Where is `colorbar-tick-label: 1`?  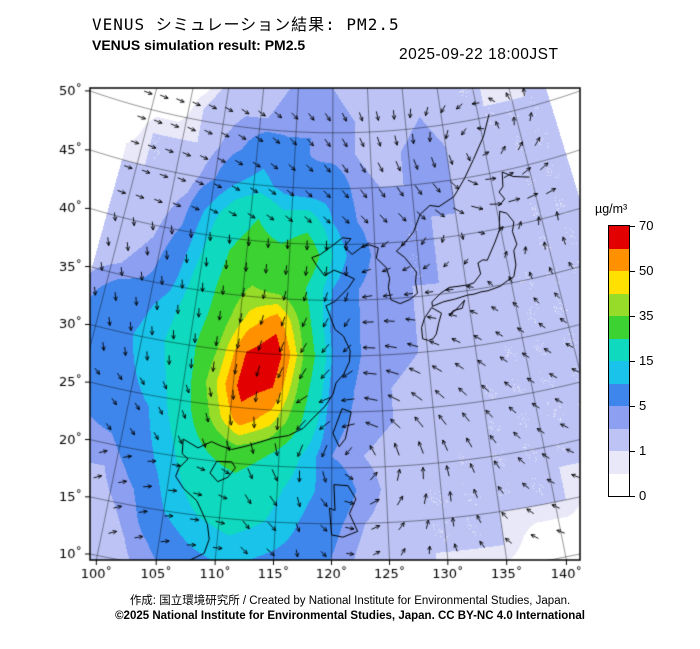 colorbar-tick-label: 1 is located at coordinates (643, 450).